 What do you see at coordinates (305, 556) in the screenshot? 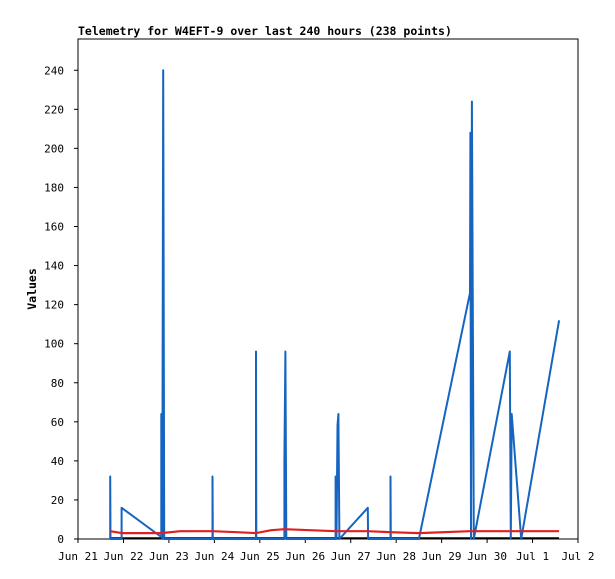
I see `x-tick-label: Jun 26` at bounding box center [305, 556].